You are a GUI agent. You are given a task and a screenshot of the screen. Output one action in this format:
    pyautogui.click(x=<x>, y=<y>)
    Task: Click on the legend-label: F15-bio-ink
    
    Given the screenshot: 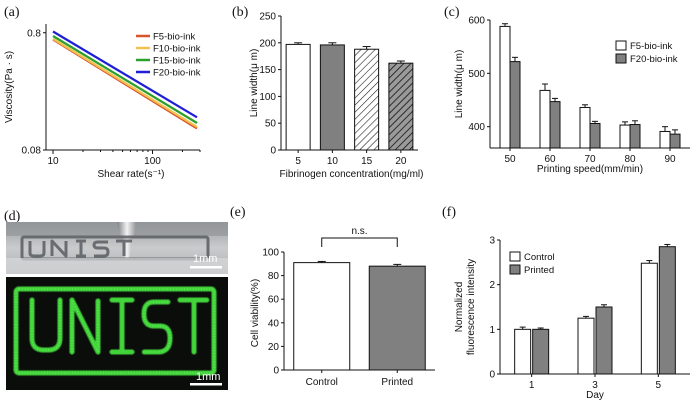 What is the action you would take?
    pyautogui.click(x=177, y=61)
    